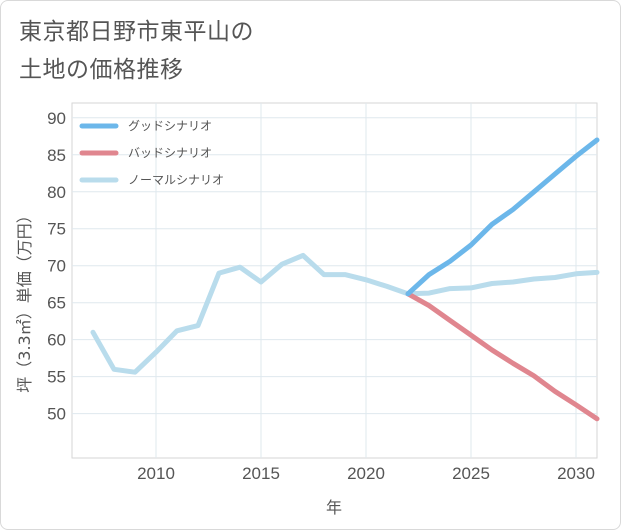 This screenshot has height=530, width=621. I want to click on x-tick-label: 2015, so click(261, 473).